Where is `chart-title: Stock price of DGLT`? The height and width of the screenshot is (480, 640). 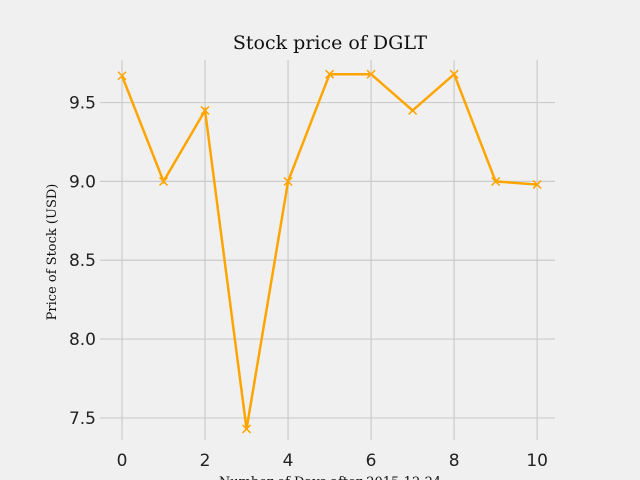
chart-title: Stock price of DGLT is located at coordinates (330, 43).